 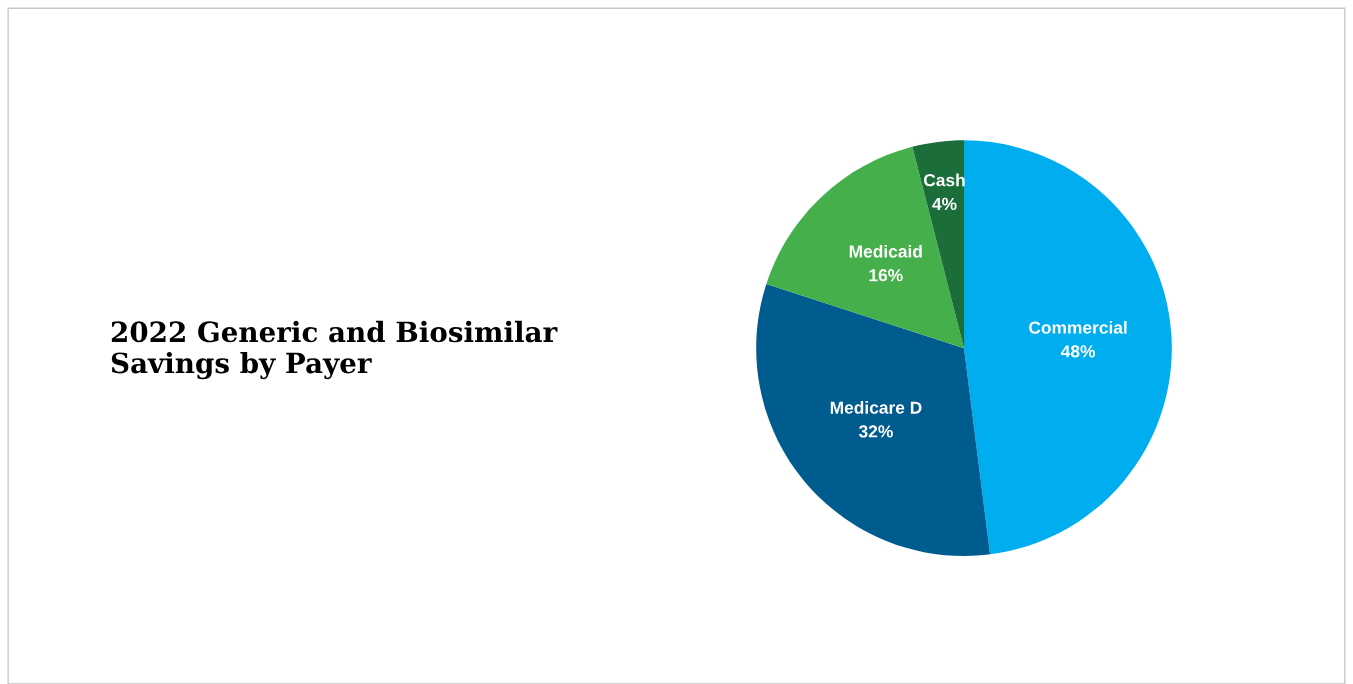 What do you see at coordinates (875, 431) in the screenshot?
I see `data-label: 32%` at bounding box center [875, 431].